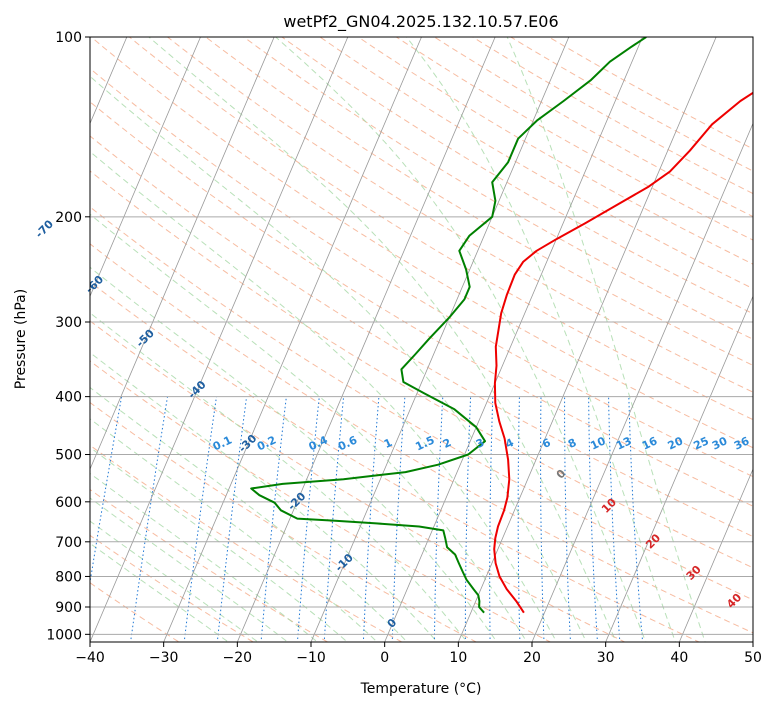 The width and height of the screenshot is (775, 712). I want to click on moist-adiabat-label: 20, so click(653, 541).